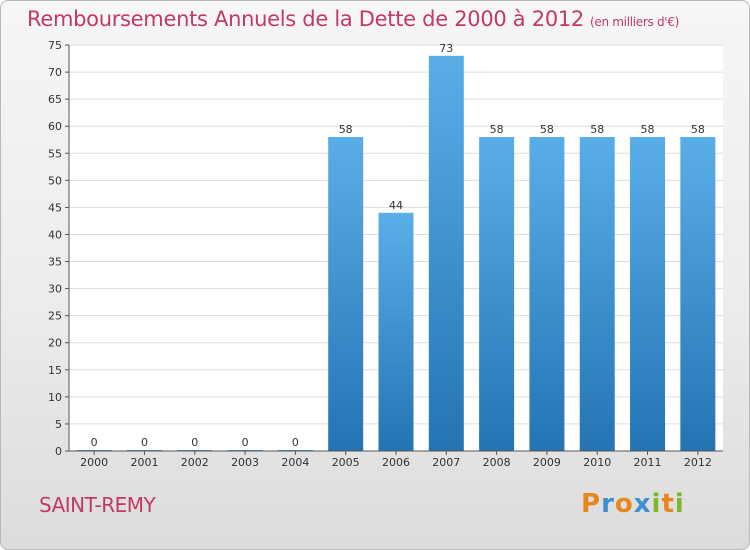 Image resolution: width=750 pixels, height=550 pixels. What do you see at coordinates (195, 462) in the screenshot?
I see `x-tick-label-2002: 2002` at bounding box center [195, 462].